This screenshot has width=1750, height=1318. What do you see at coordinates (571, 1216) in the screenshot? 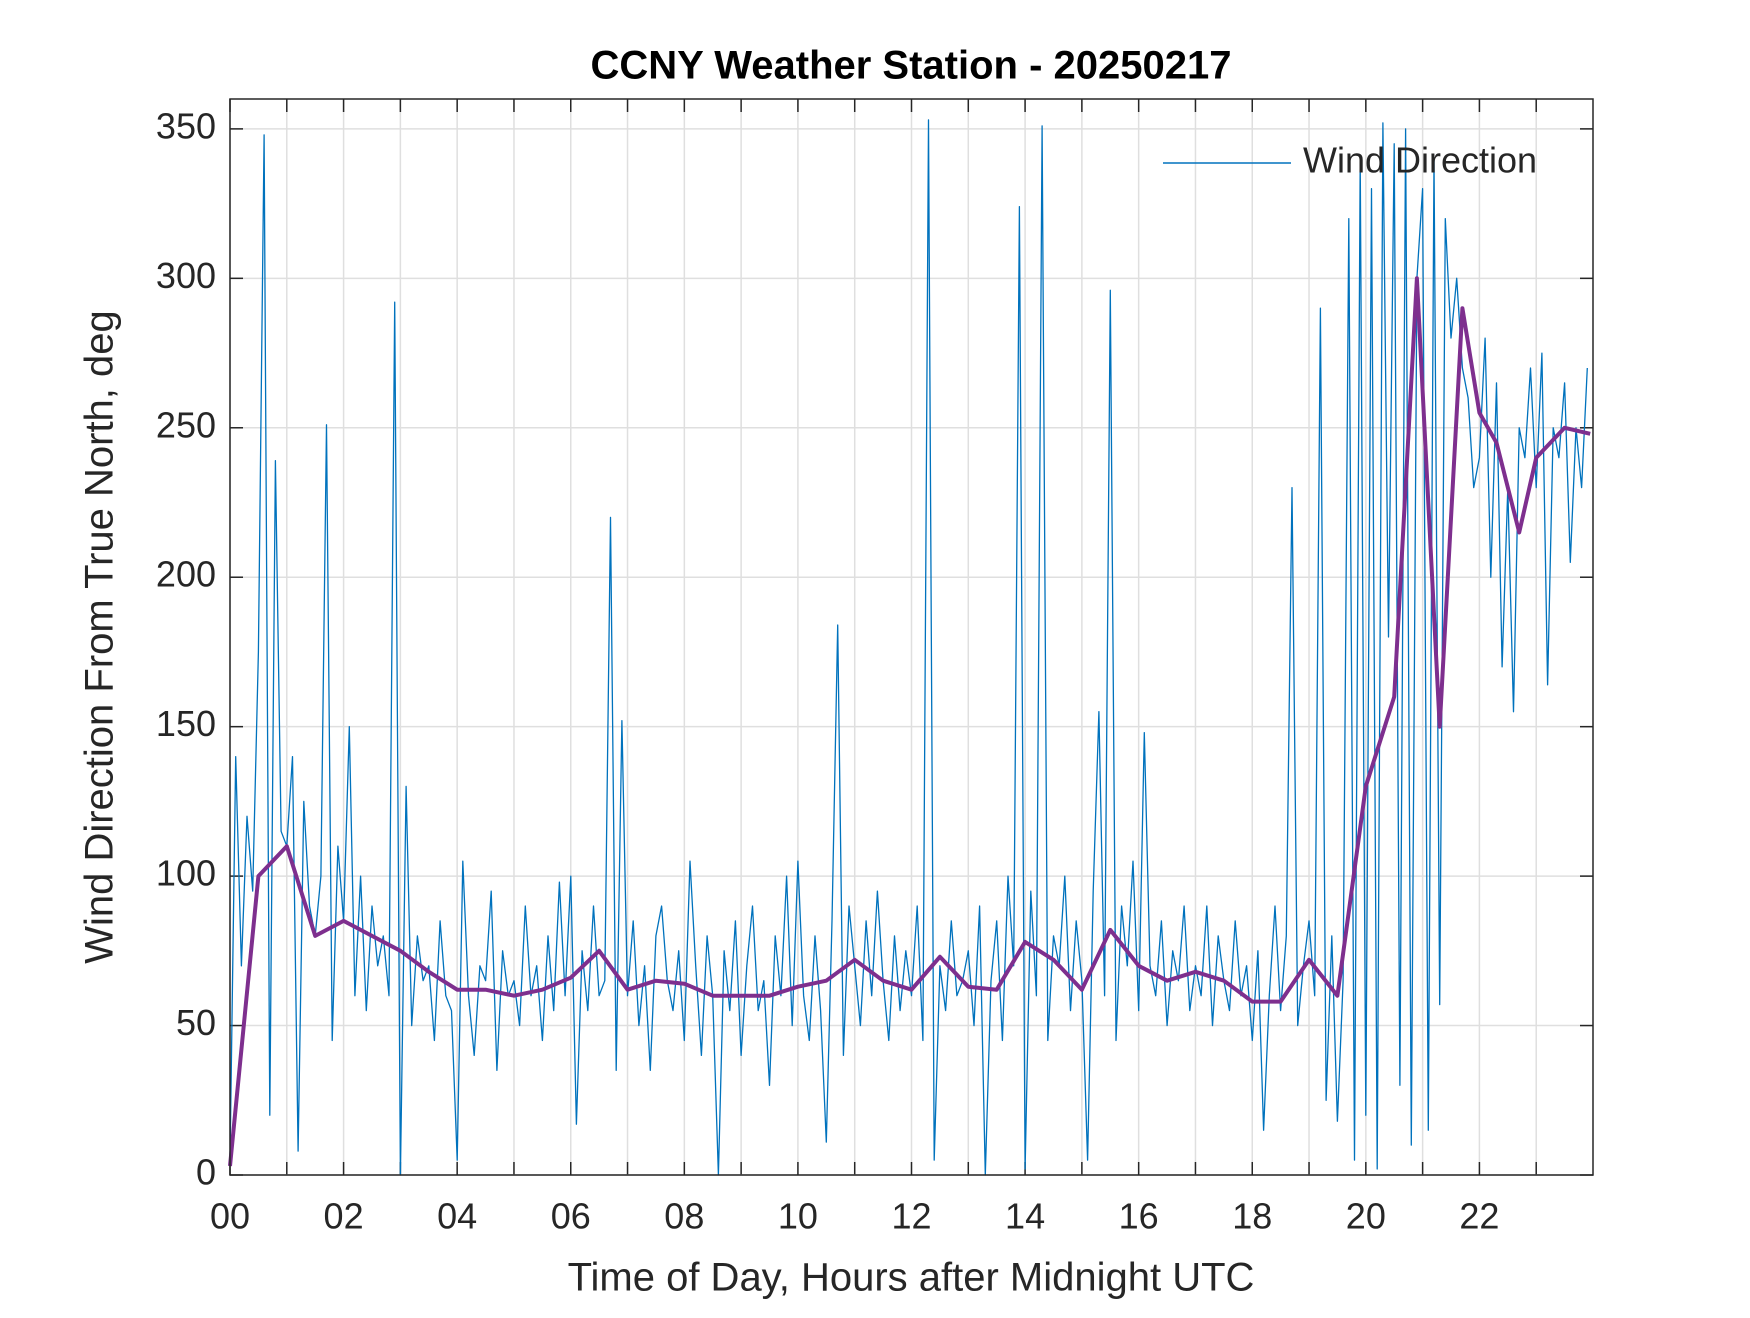
I see `x-tick-label: 06` at bounding box center [571, 1216].